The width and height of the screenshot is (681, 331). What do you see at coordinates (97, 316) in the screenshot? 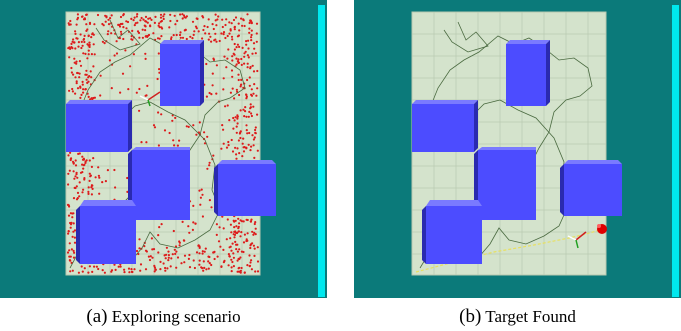
I see `caption-tag: (a)` at bounding box center [97, 316].